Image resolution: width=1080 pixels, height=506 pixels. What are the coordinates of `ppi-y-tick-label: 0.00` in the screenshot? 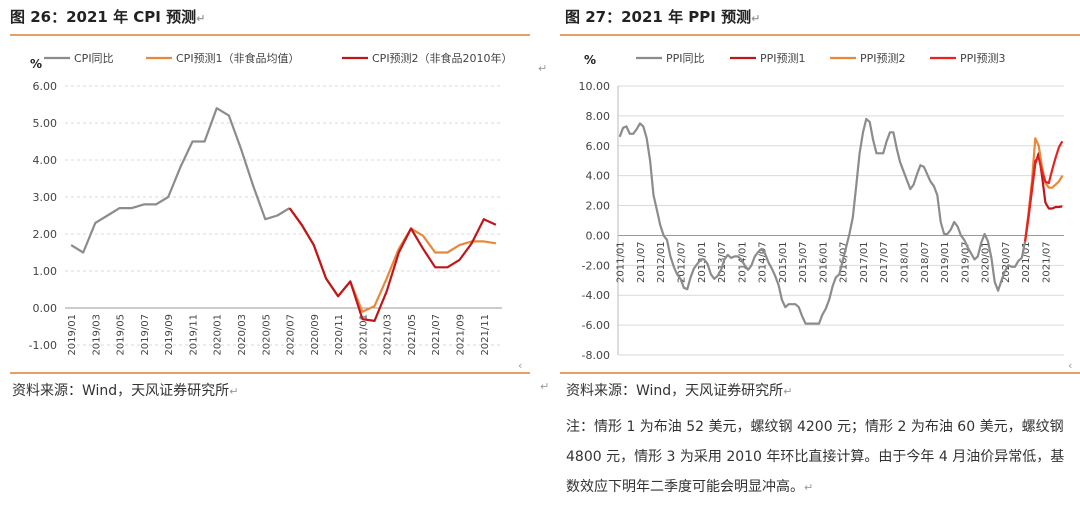 It's located at (598, 235).